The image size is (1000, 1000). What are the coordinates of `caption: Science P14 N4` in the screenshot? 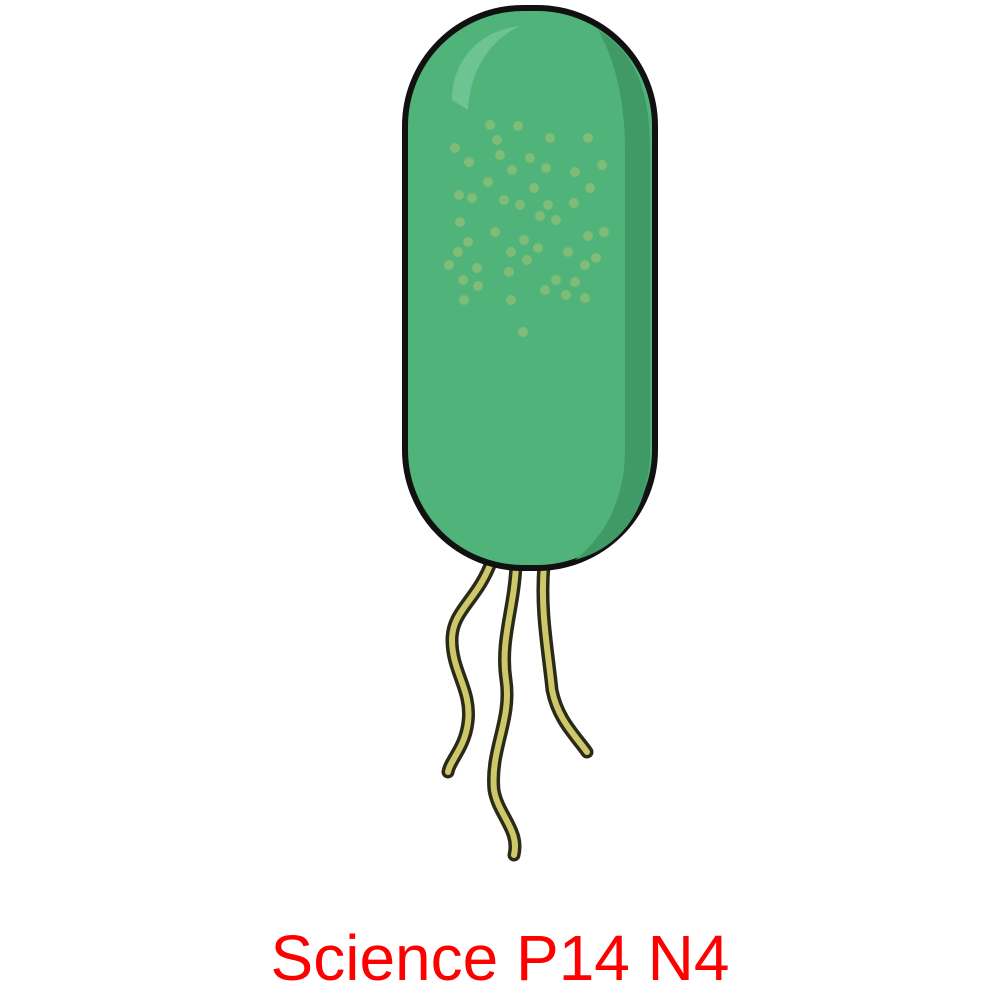 It's located at (500, 958).